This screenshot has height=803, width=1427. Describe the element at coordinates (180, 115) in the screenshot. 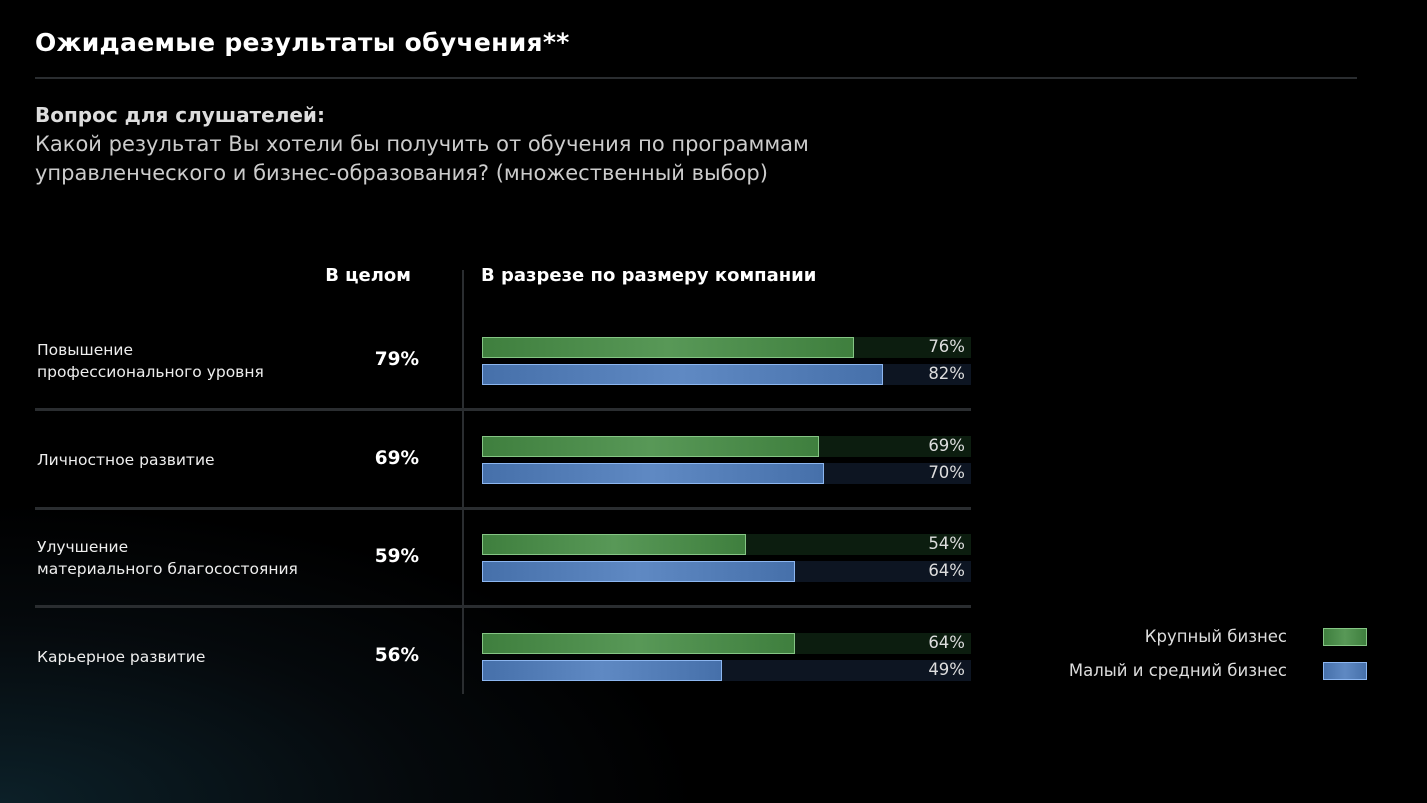

I see `question-label: Вопрос для слушателей:` at that location.